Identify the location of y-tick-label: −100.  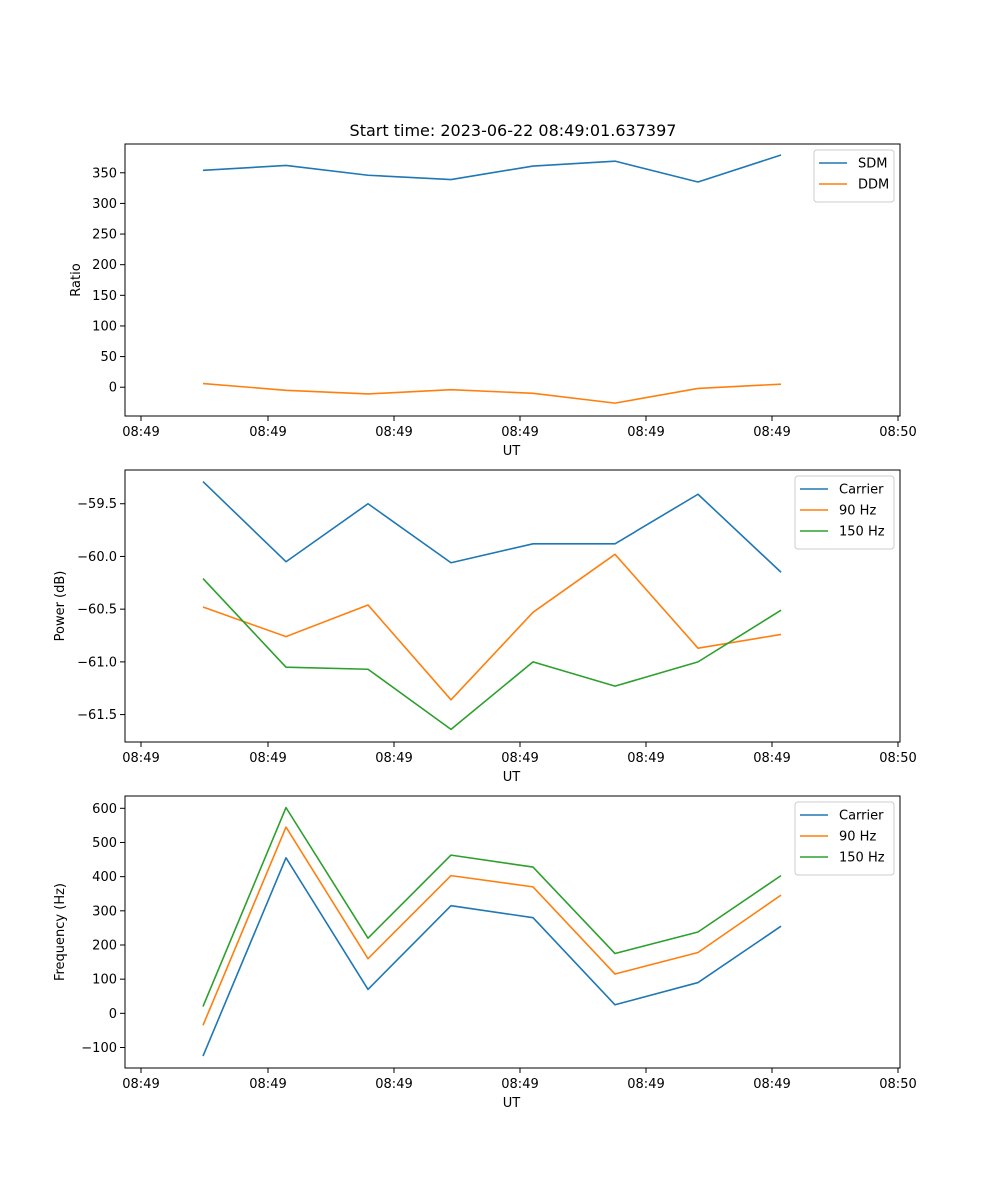
(99, 1048).